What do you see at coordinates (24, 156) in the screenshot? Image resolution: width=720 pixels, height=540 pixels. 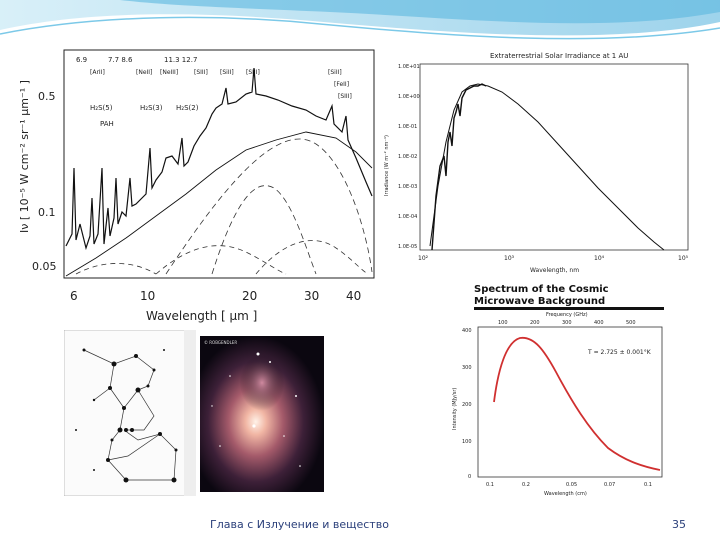 I see `ir-ylabel: Iν [ 10⁻⁵ W cm⁻² sr⁻¹ μm⁻¹ ]` at bounding box center [24, 156].